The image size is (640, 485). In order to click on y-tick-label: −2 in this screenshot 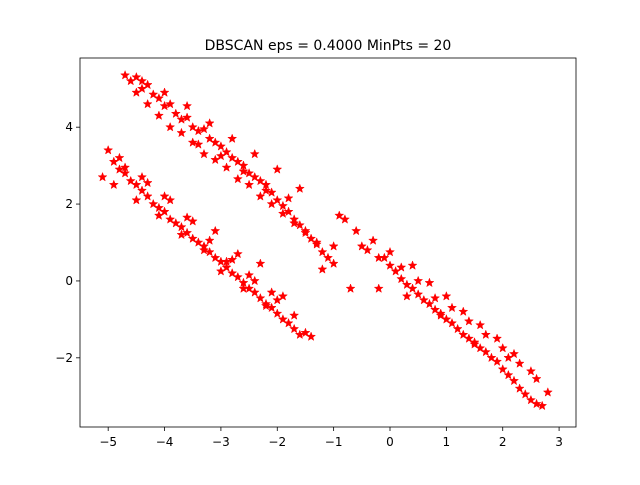, I will do `click(64, 358)`.